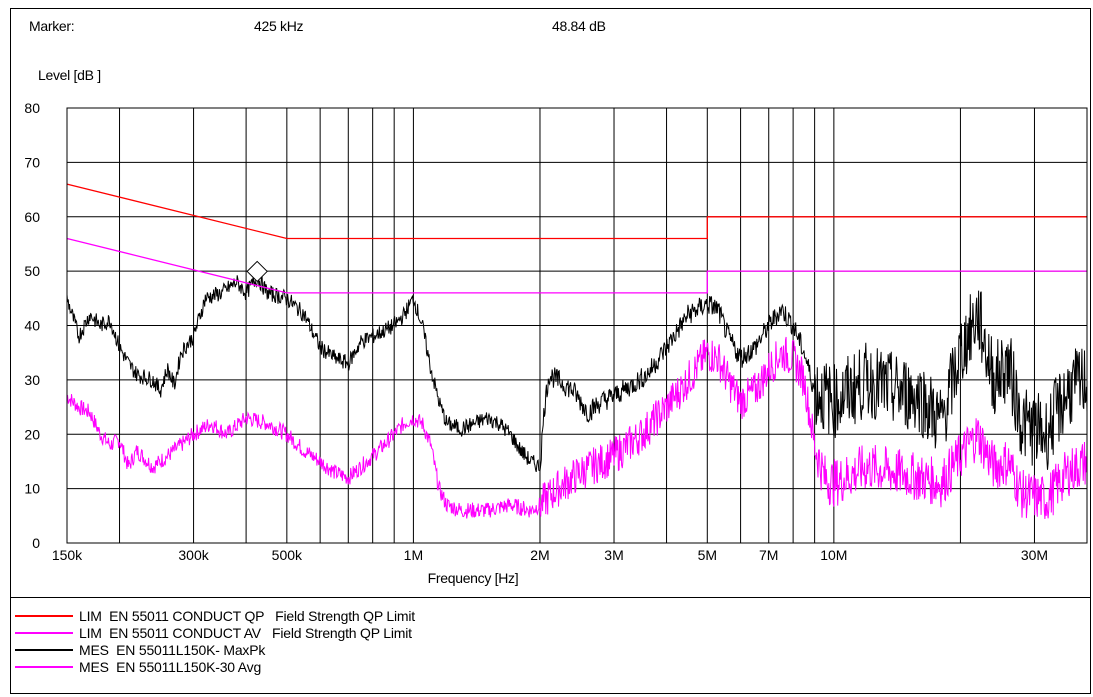 The image size is (1093, 697). Describe the element at coordinates (550, 597) in the screenshot. I see `legend-divider` at that location.